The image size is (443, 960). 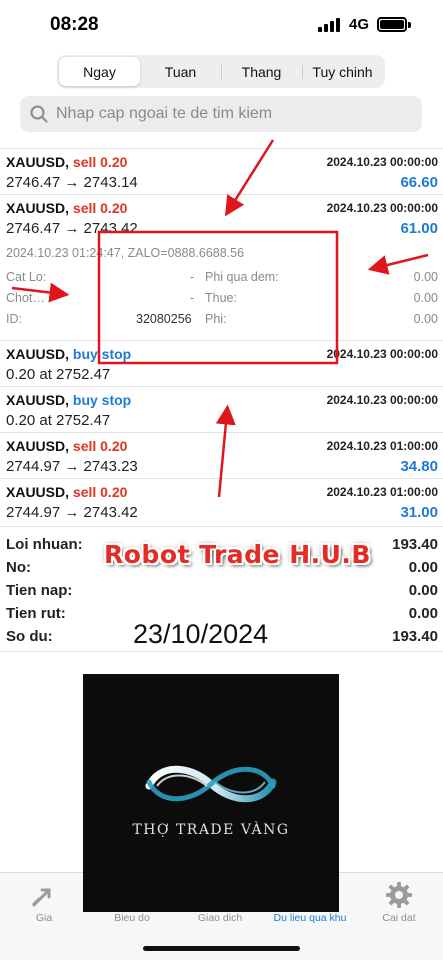 What do you see at coordinates (310, 918) in the screenshot?
I see `tab-label: Du lieu qua khu` at bounding box center [310, 918].